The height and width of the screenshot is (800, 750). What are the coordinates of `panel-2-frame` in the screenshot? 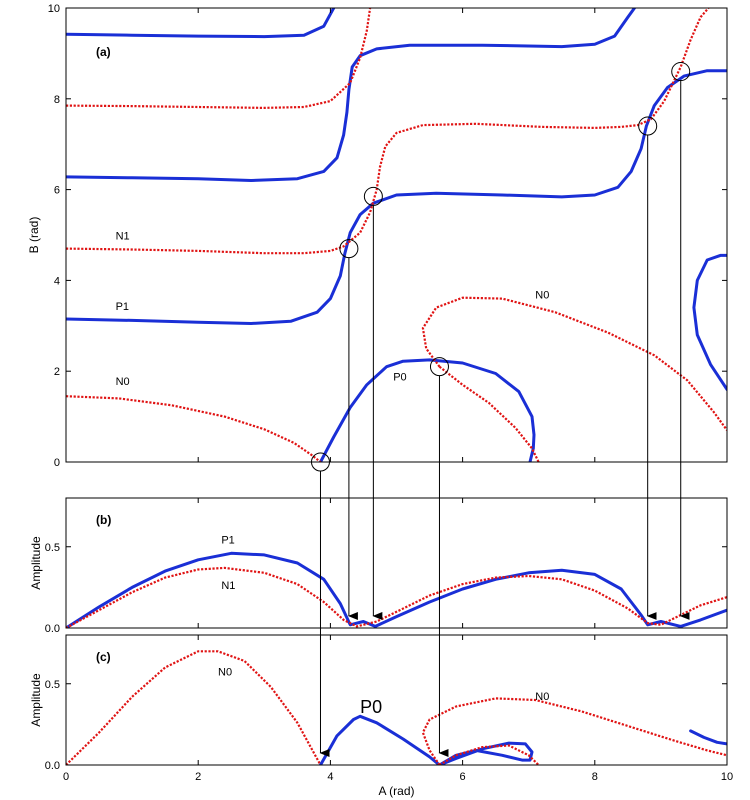 It's located at (396, 563).